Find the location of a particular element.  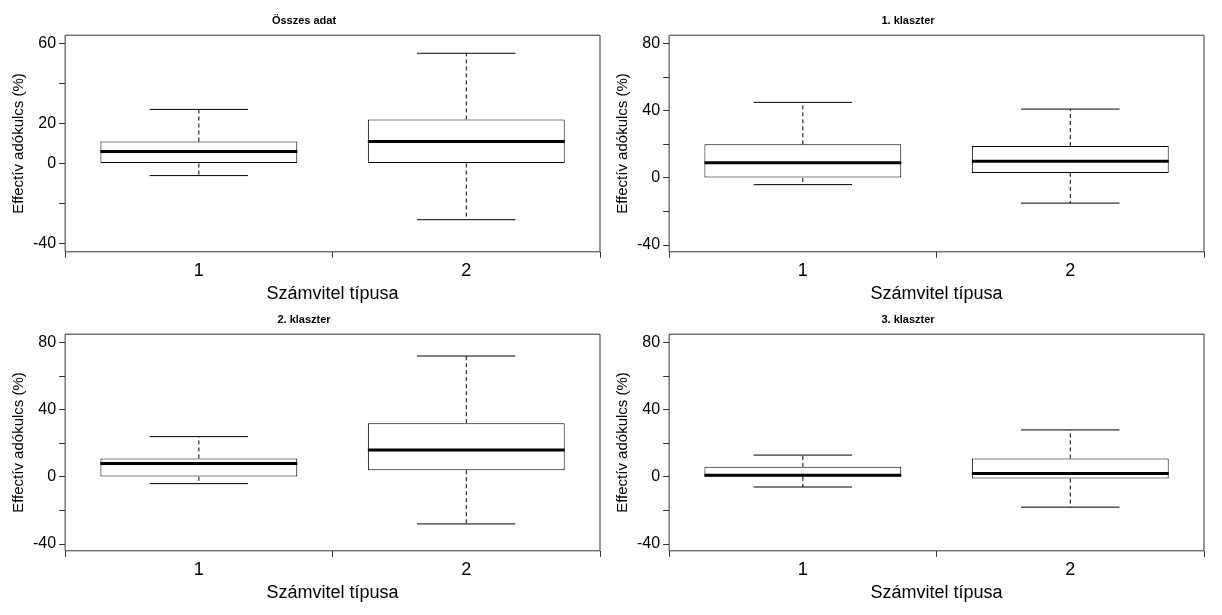

y-tick-label: 20 is located at coordinates (47, 122).